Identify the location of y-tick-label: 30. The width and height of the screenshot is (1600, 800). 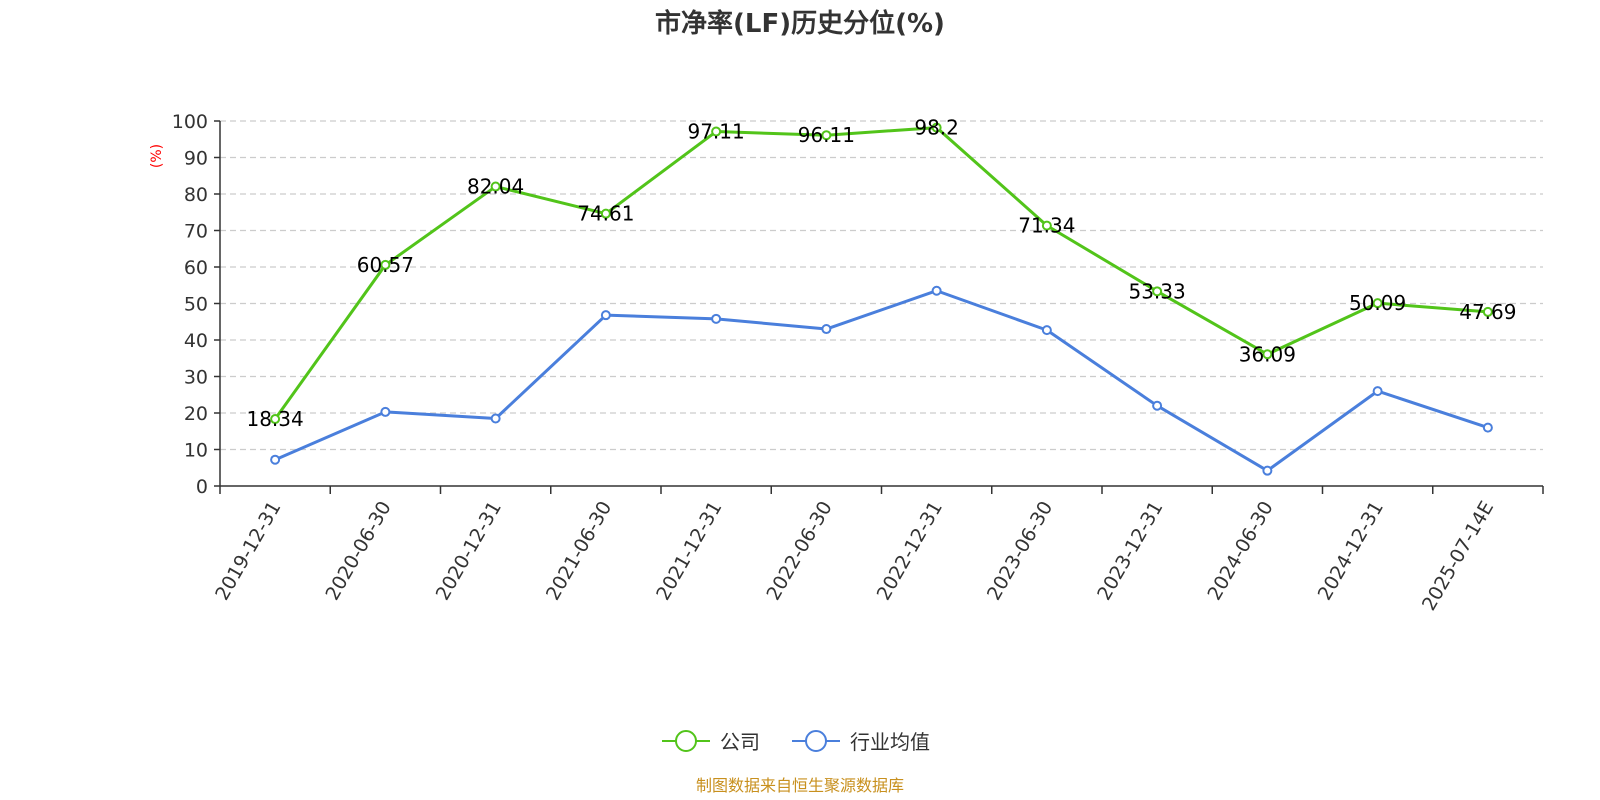
(196, 378).